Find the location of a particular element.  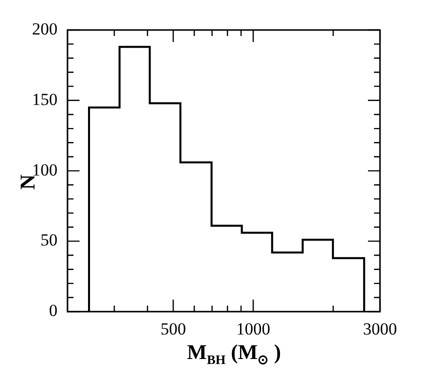

x-axis-title: M$_{BH}$ (M$_{⊙}$ ) is located at coordinates (234, 354).